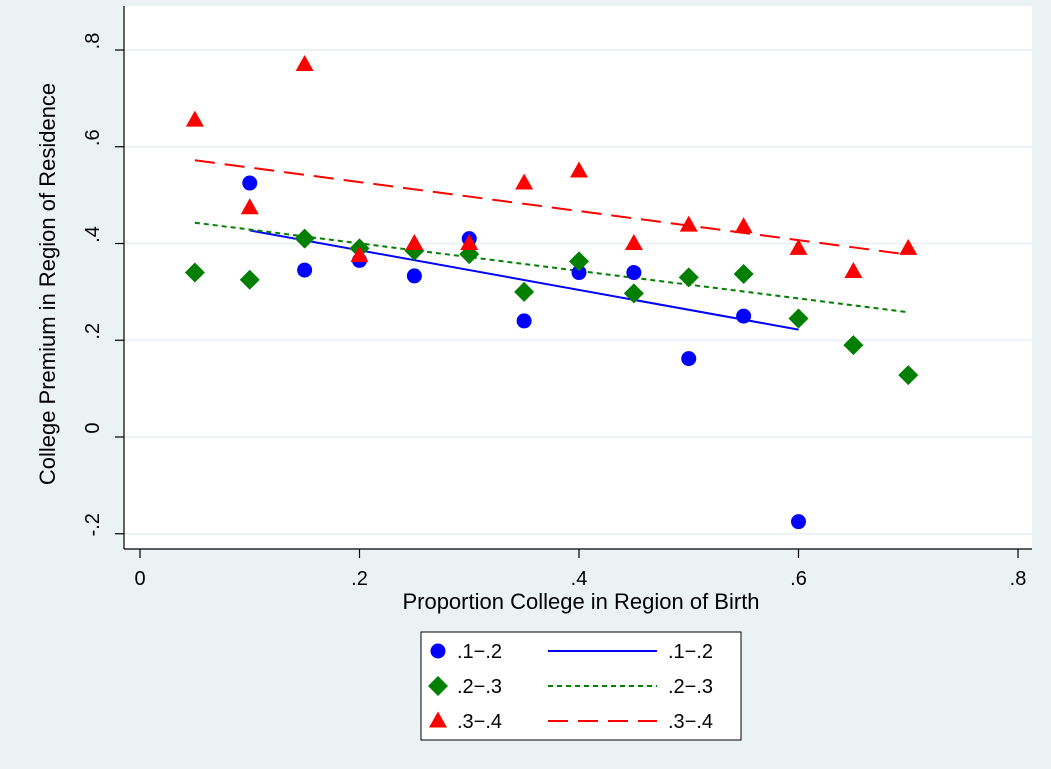 Image resolution: width=1051 pixels, height=769 pixels. Describe the element at coordinates (580, 601) in the screenshot. I see `x-axis-title: Proportion College in Region of Birth` at that location.